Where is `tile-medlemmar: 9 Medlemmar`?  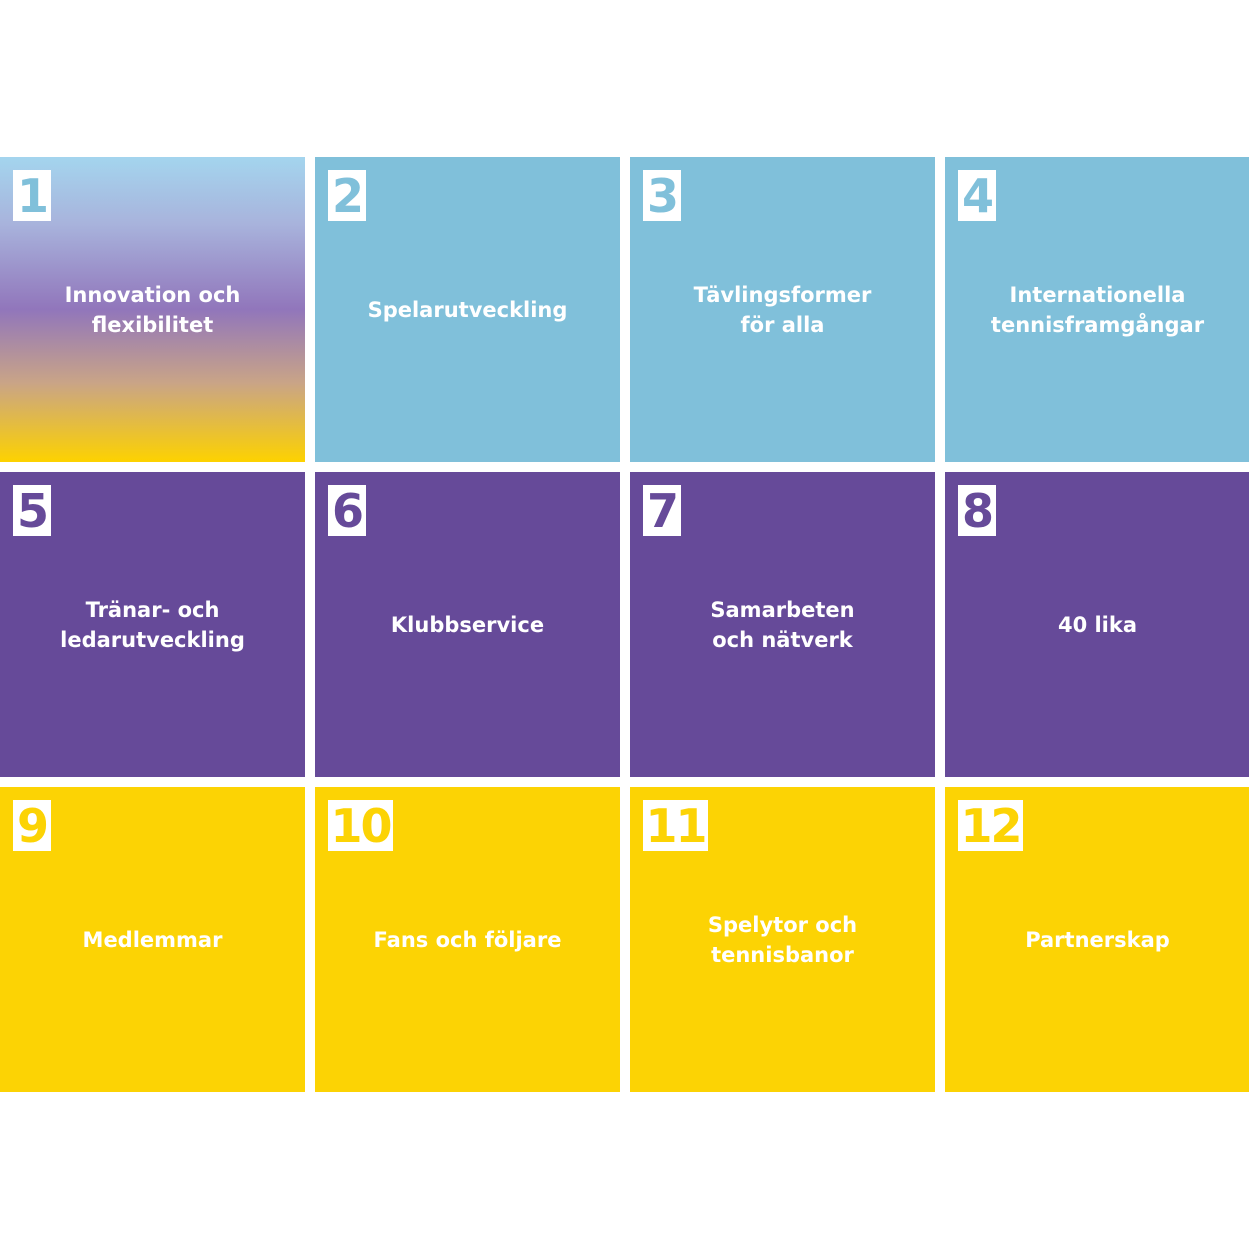
tile-medlemmar: 9 Medlemmar is located at coordinates (152, 939).